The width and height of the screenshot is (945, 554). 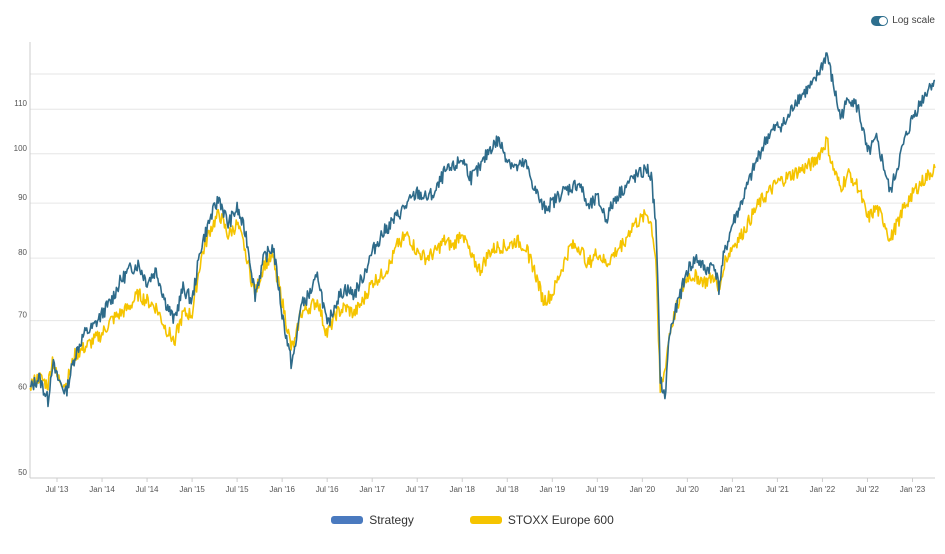 I want to click on x-tick-label: Jul '18, so click(x=507, y=489).